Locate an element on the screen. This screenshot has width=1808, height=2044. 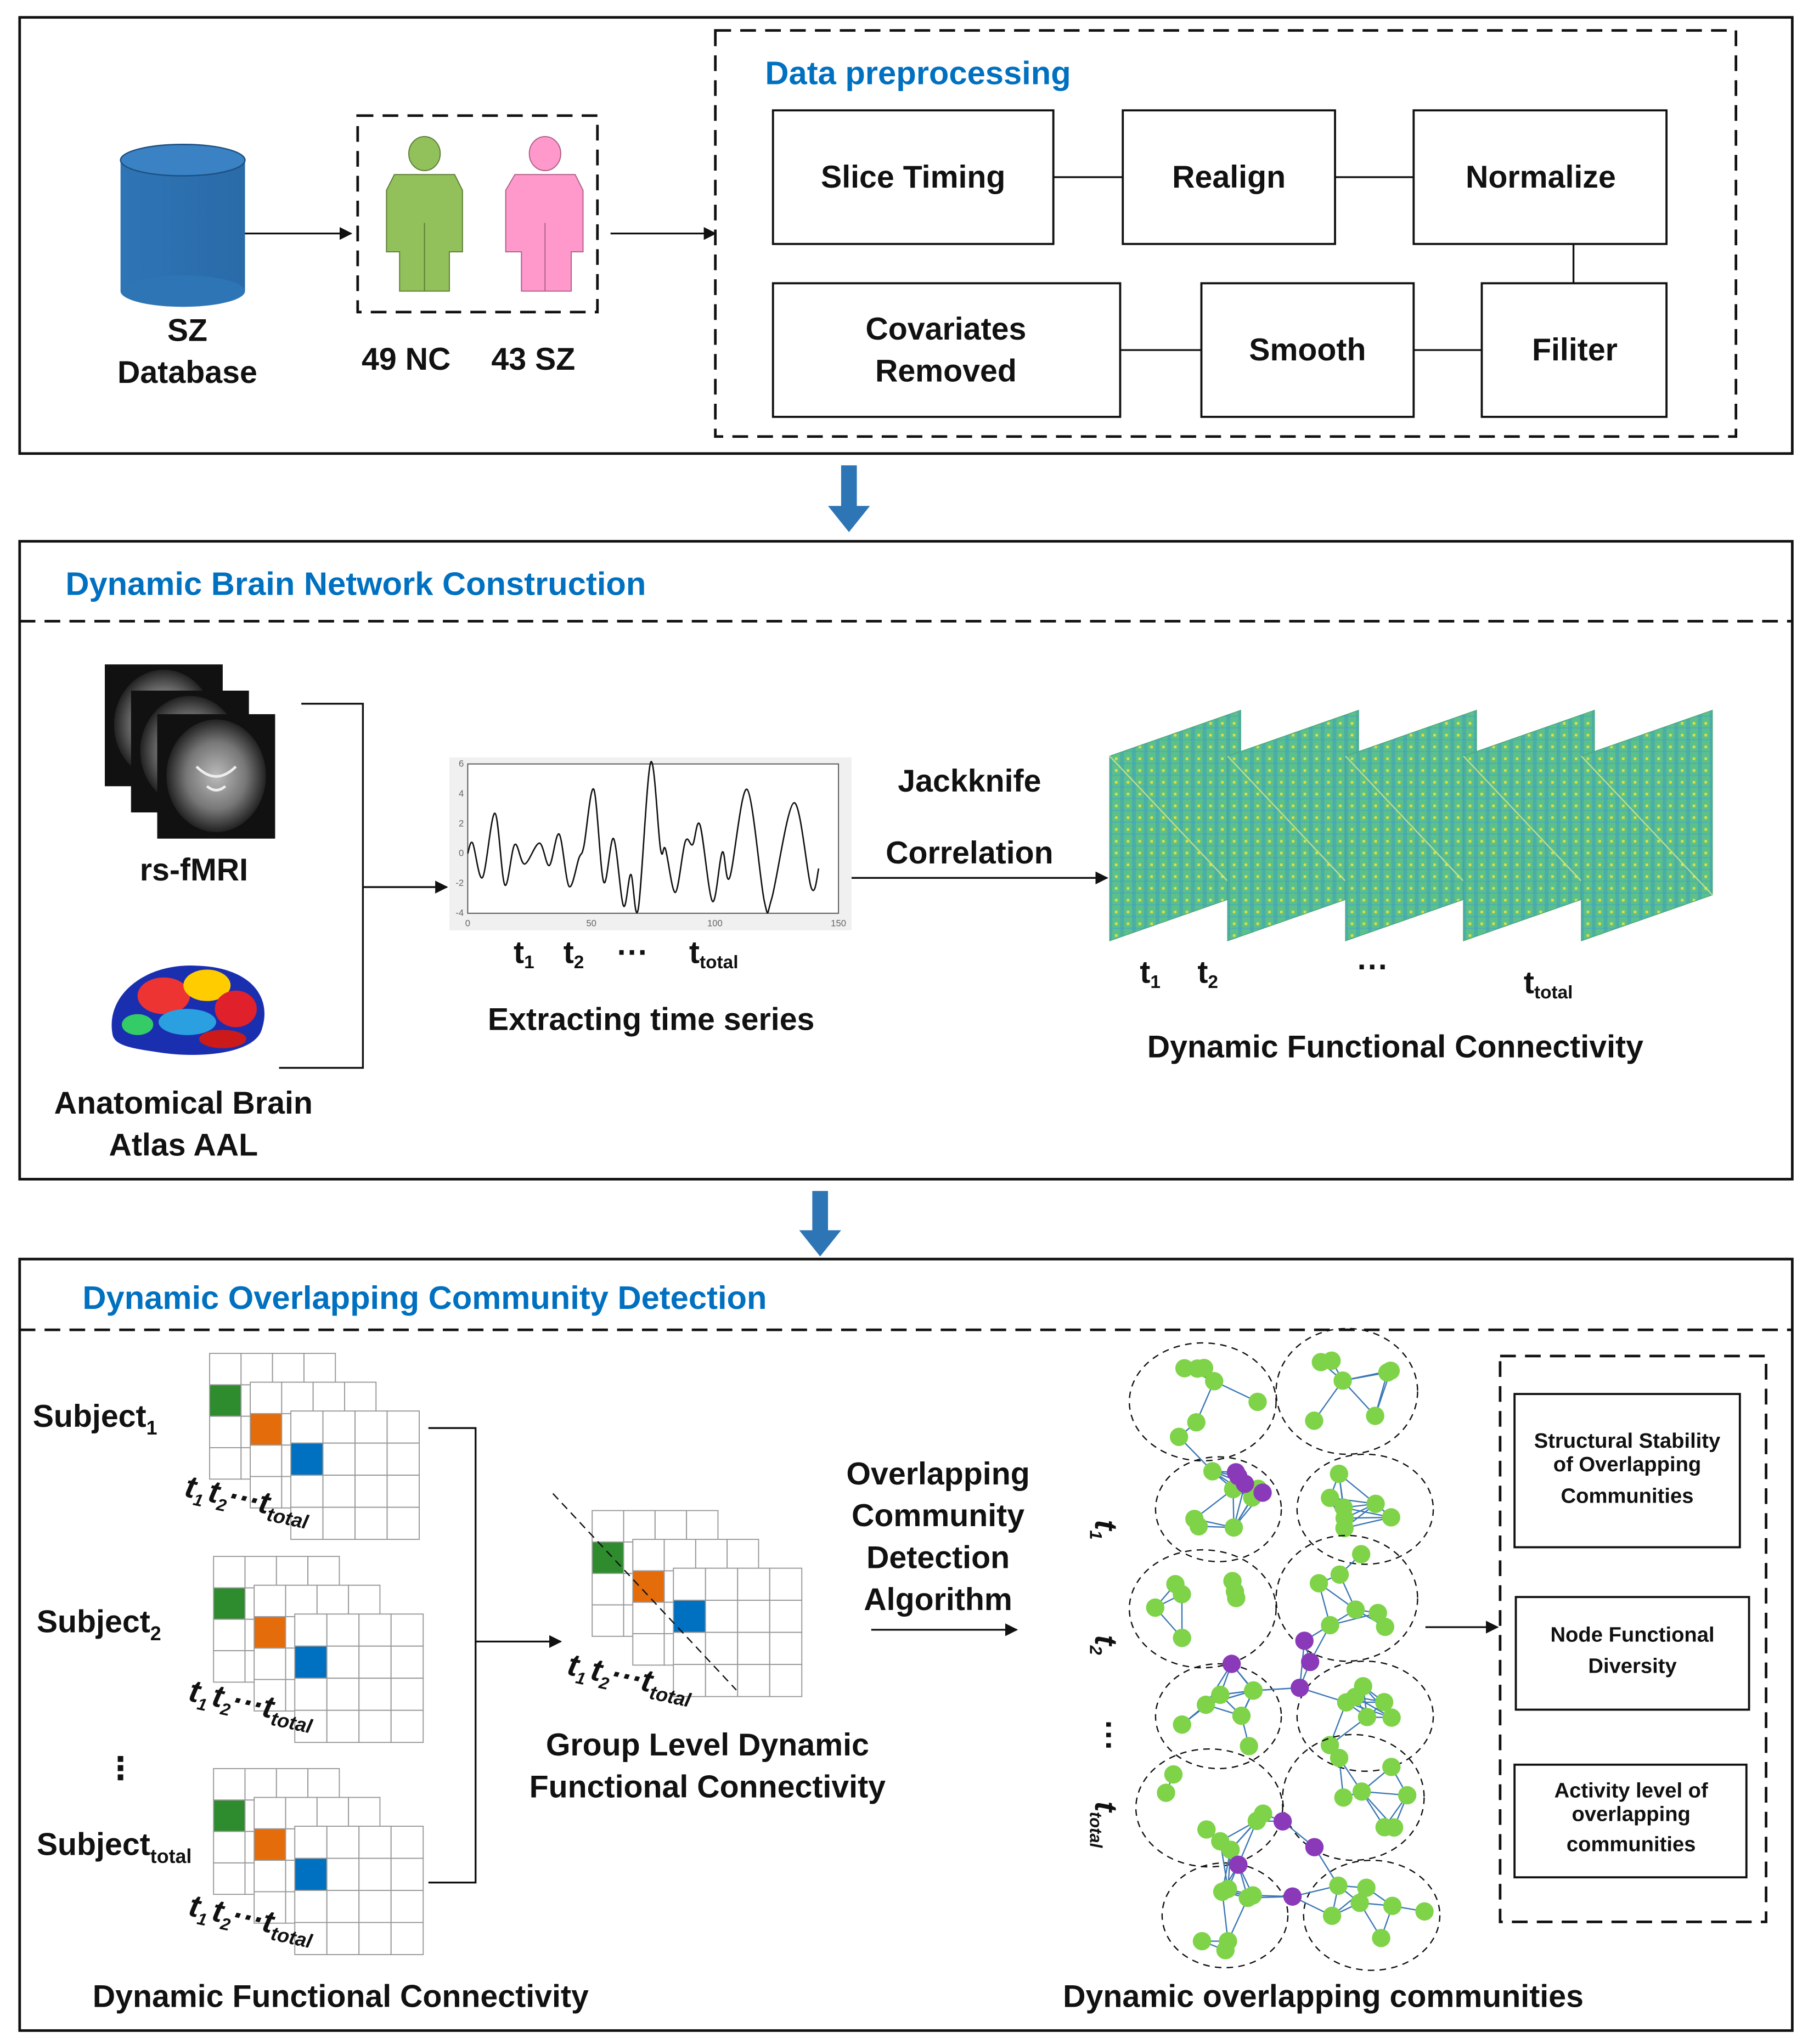
x-tick-label: 50 is located at coordinates (591, 923).